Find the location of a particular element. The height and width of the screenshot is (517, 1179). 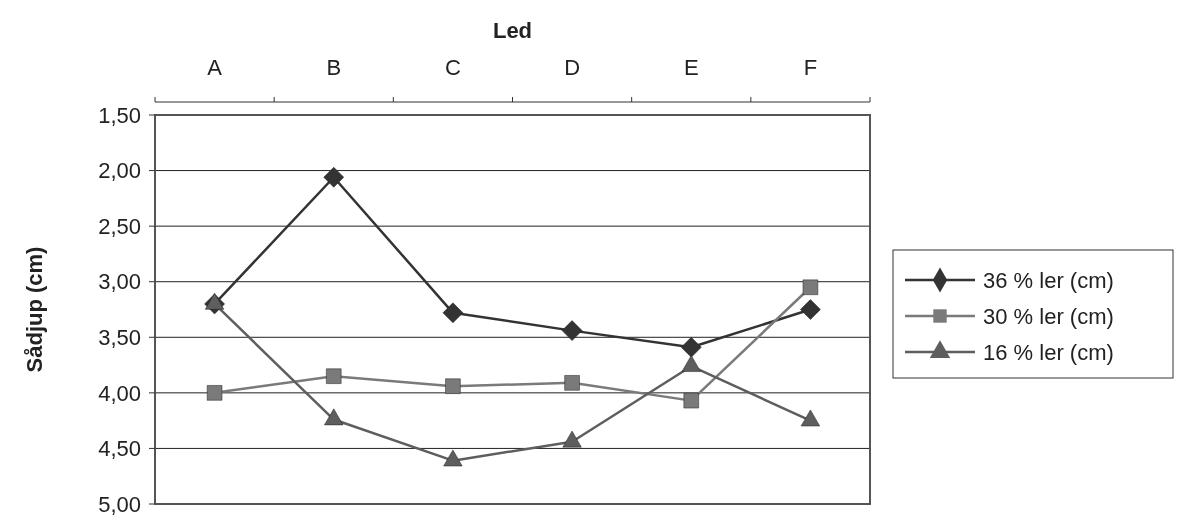

y-axis-title: Sådjup (cm) is located at coordinates (34, 309).